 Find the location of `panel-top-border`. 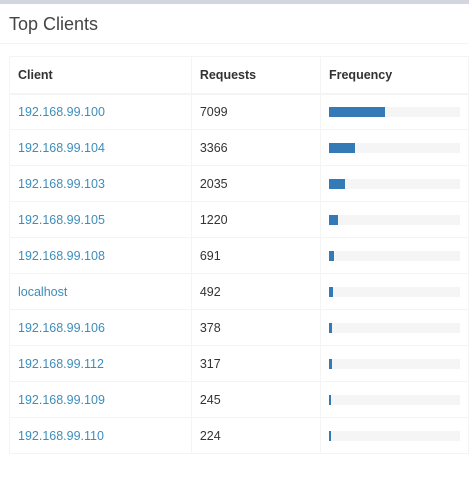

panel-top-border is located at coordinates (234, 2).